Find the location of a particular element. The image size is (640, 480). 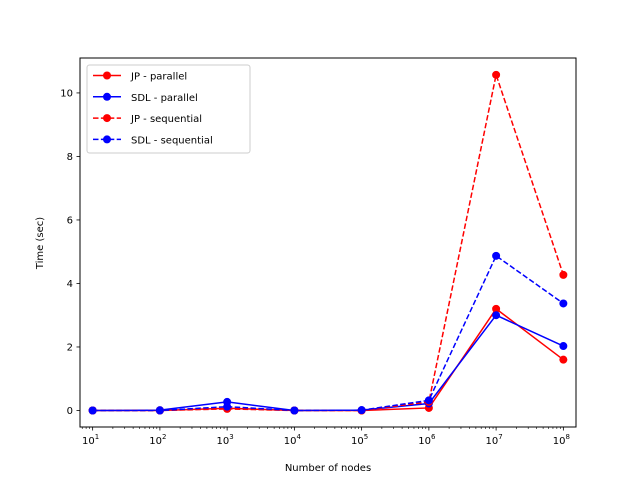

x-tick-label: 10⁸ is located at coordinates (561, 440).